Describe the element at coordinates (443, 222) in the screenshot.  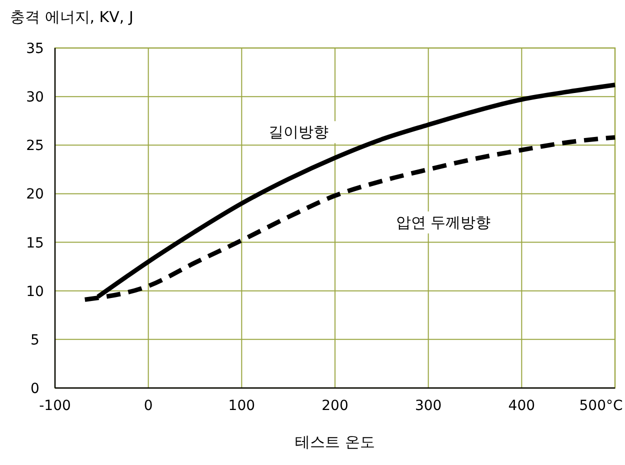
I see `text: 압연 두께방향` at that location.